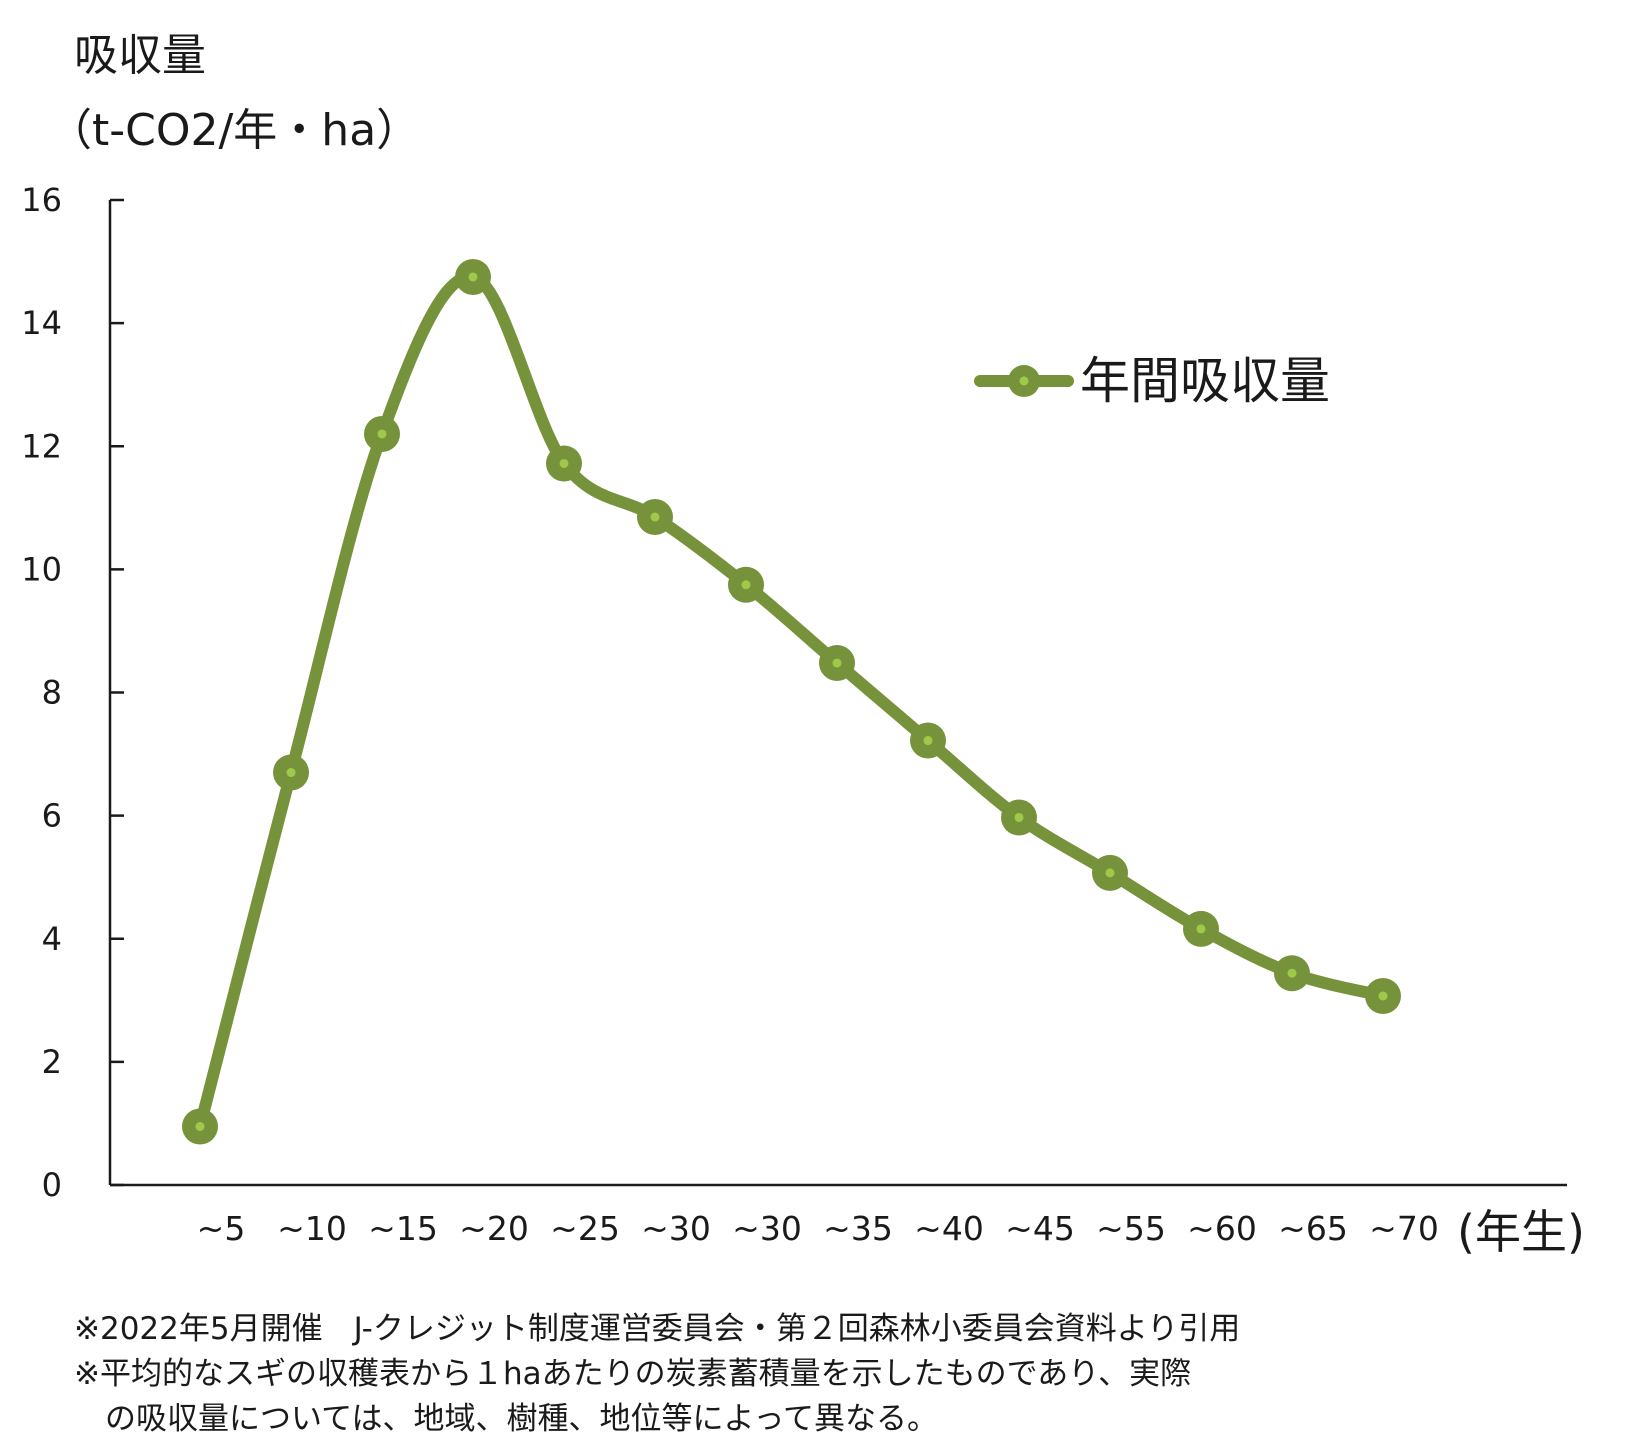 This screenshot has height=1445, width=1629. Describe the element at coordinates (52, 816) in the screenshot. I see `y-tick-label: 6` at that location.